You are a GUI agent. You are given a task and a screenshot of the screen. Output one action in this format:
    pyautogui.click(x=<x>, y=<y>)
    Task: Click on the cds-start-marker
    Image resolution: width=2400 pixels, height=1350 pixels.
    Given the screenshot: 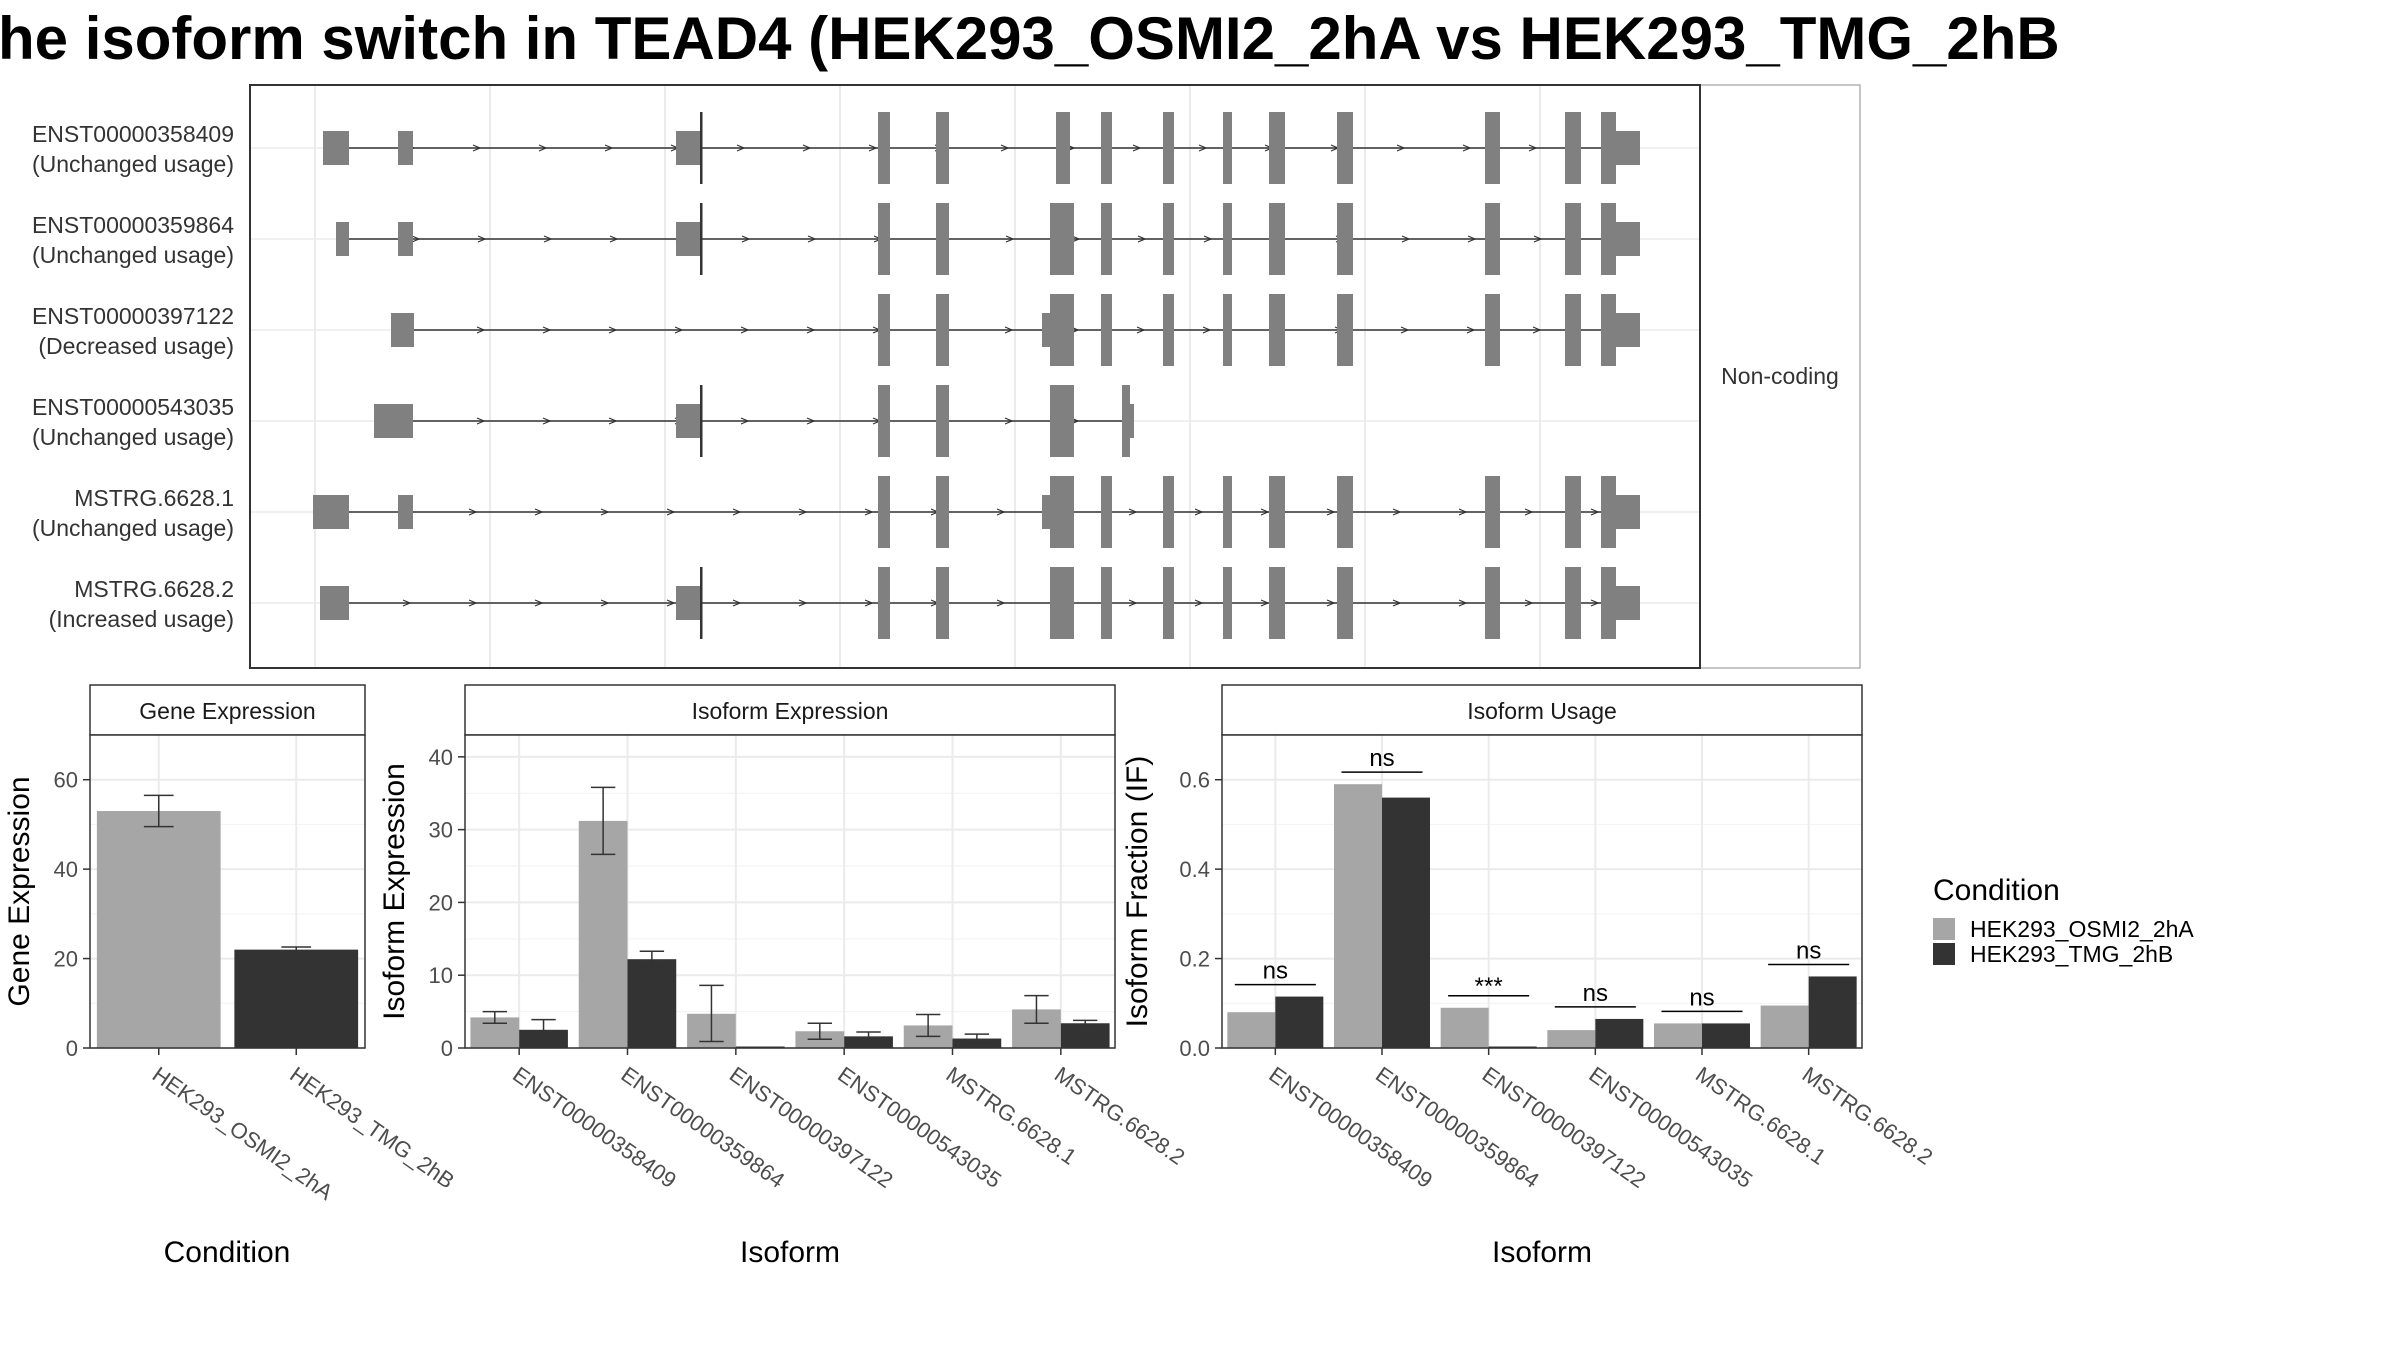 What is the action you would take?
    pyautogui.click(x=701, y=239)
    